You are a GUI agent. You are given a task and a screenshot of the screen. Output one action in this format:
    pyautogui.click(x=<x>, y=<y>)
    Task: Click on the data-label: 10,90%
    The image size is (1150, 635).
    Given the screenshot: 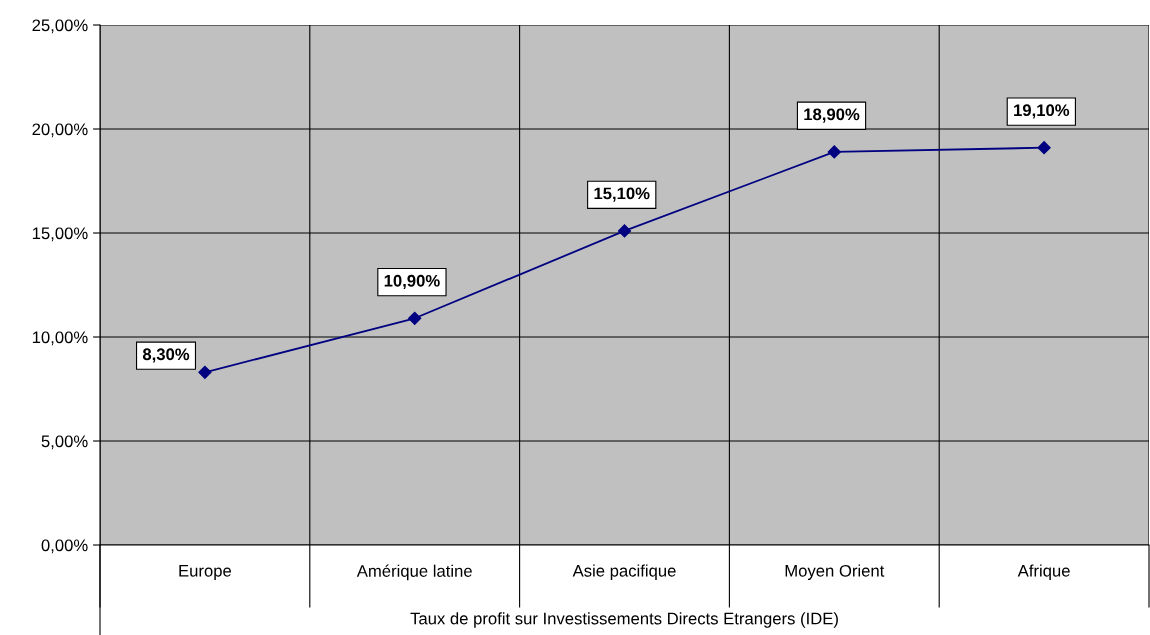 What is the action you would take?
    pyautogui.click(x=412, y=282)
    